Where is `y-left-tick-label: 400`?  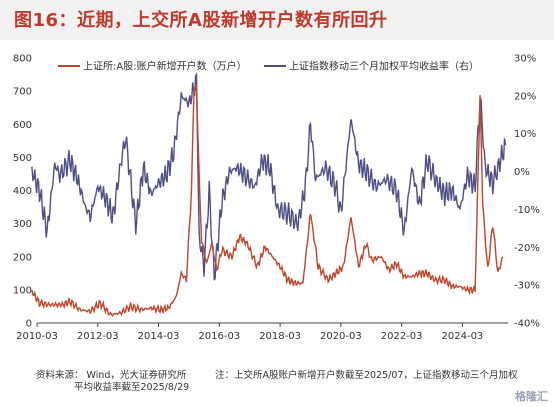 y-left-tick-label: 400 is located at coordinates (22, 191).